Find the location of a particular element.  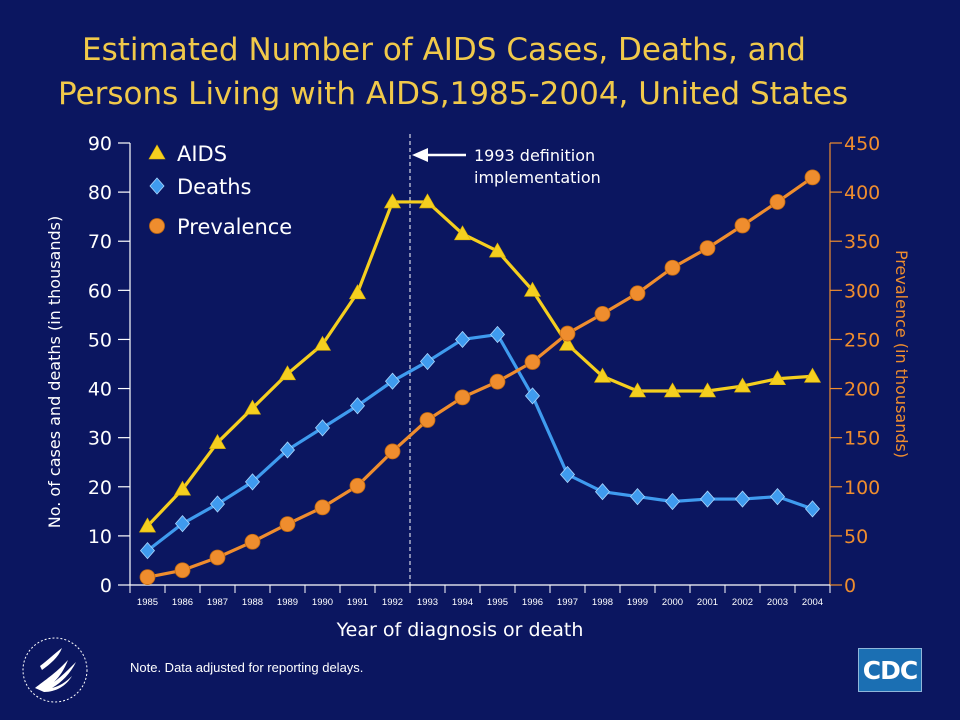

x-tick-label: 1985 is located at coordinates (147, 602).